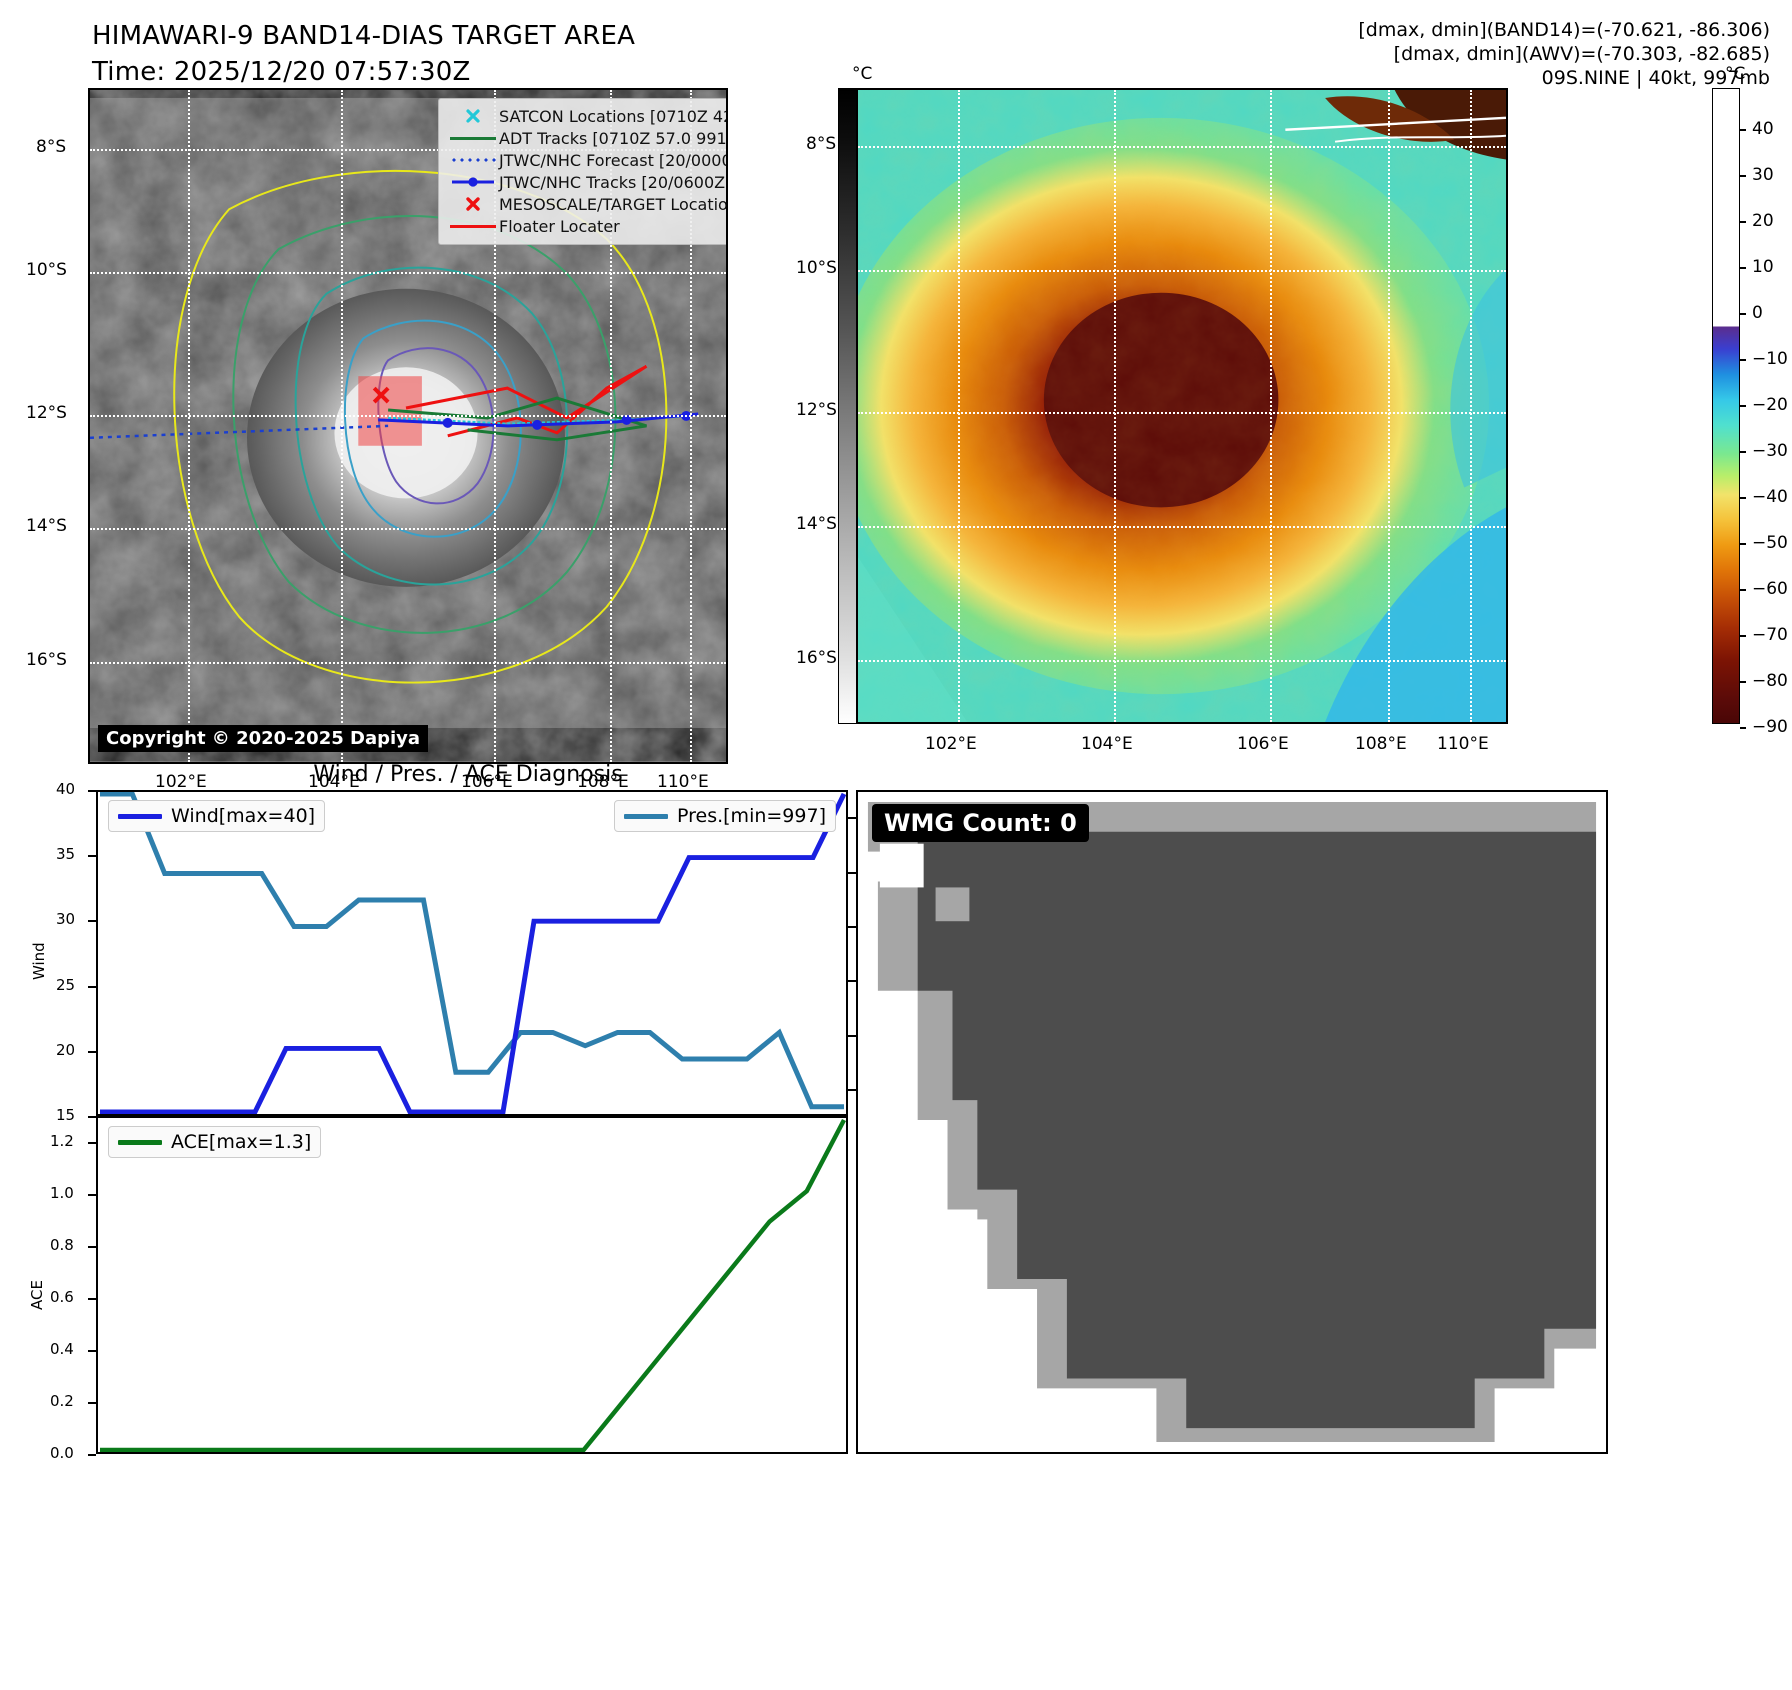  Describe the element at coordinates (646, 816) in the screenshot. I see `pressure-swatch` at that location.